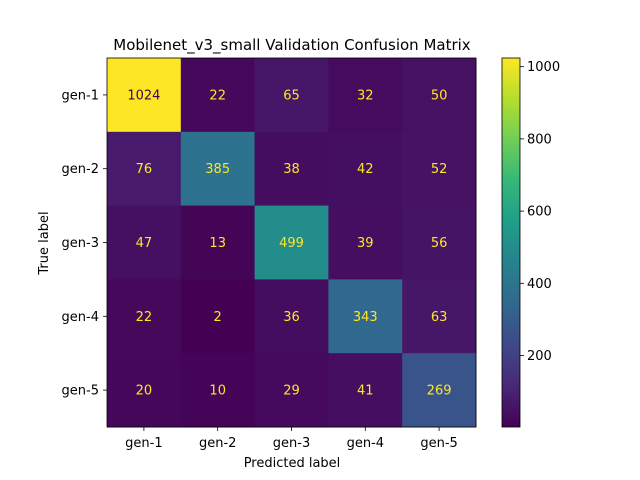  I want to click on cell-value-label: 63, so click(439, 317).